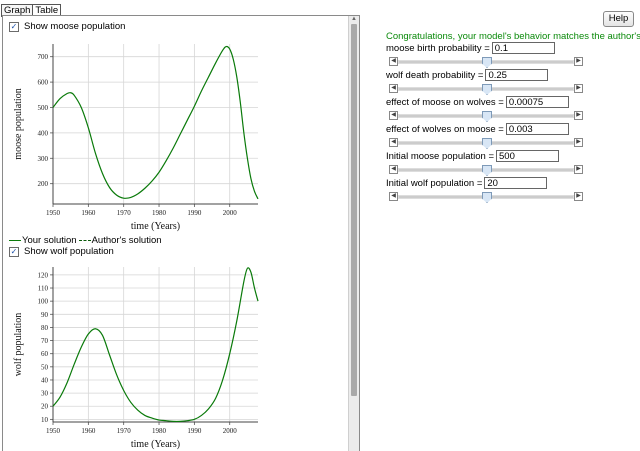  I want to click on chart-legend: Your solution Author's solution, so click(85, 240).